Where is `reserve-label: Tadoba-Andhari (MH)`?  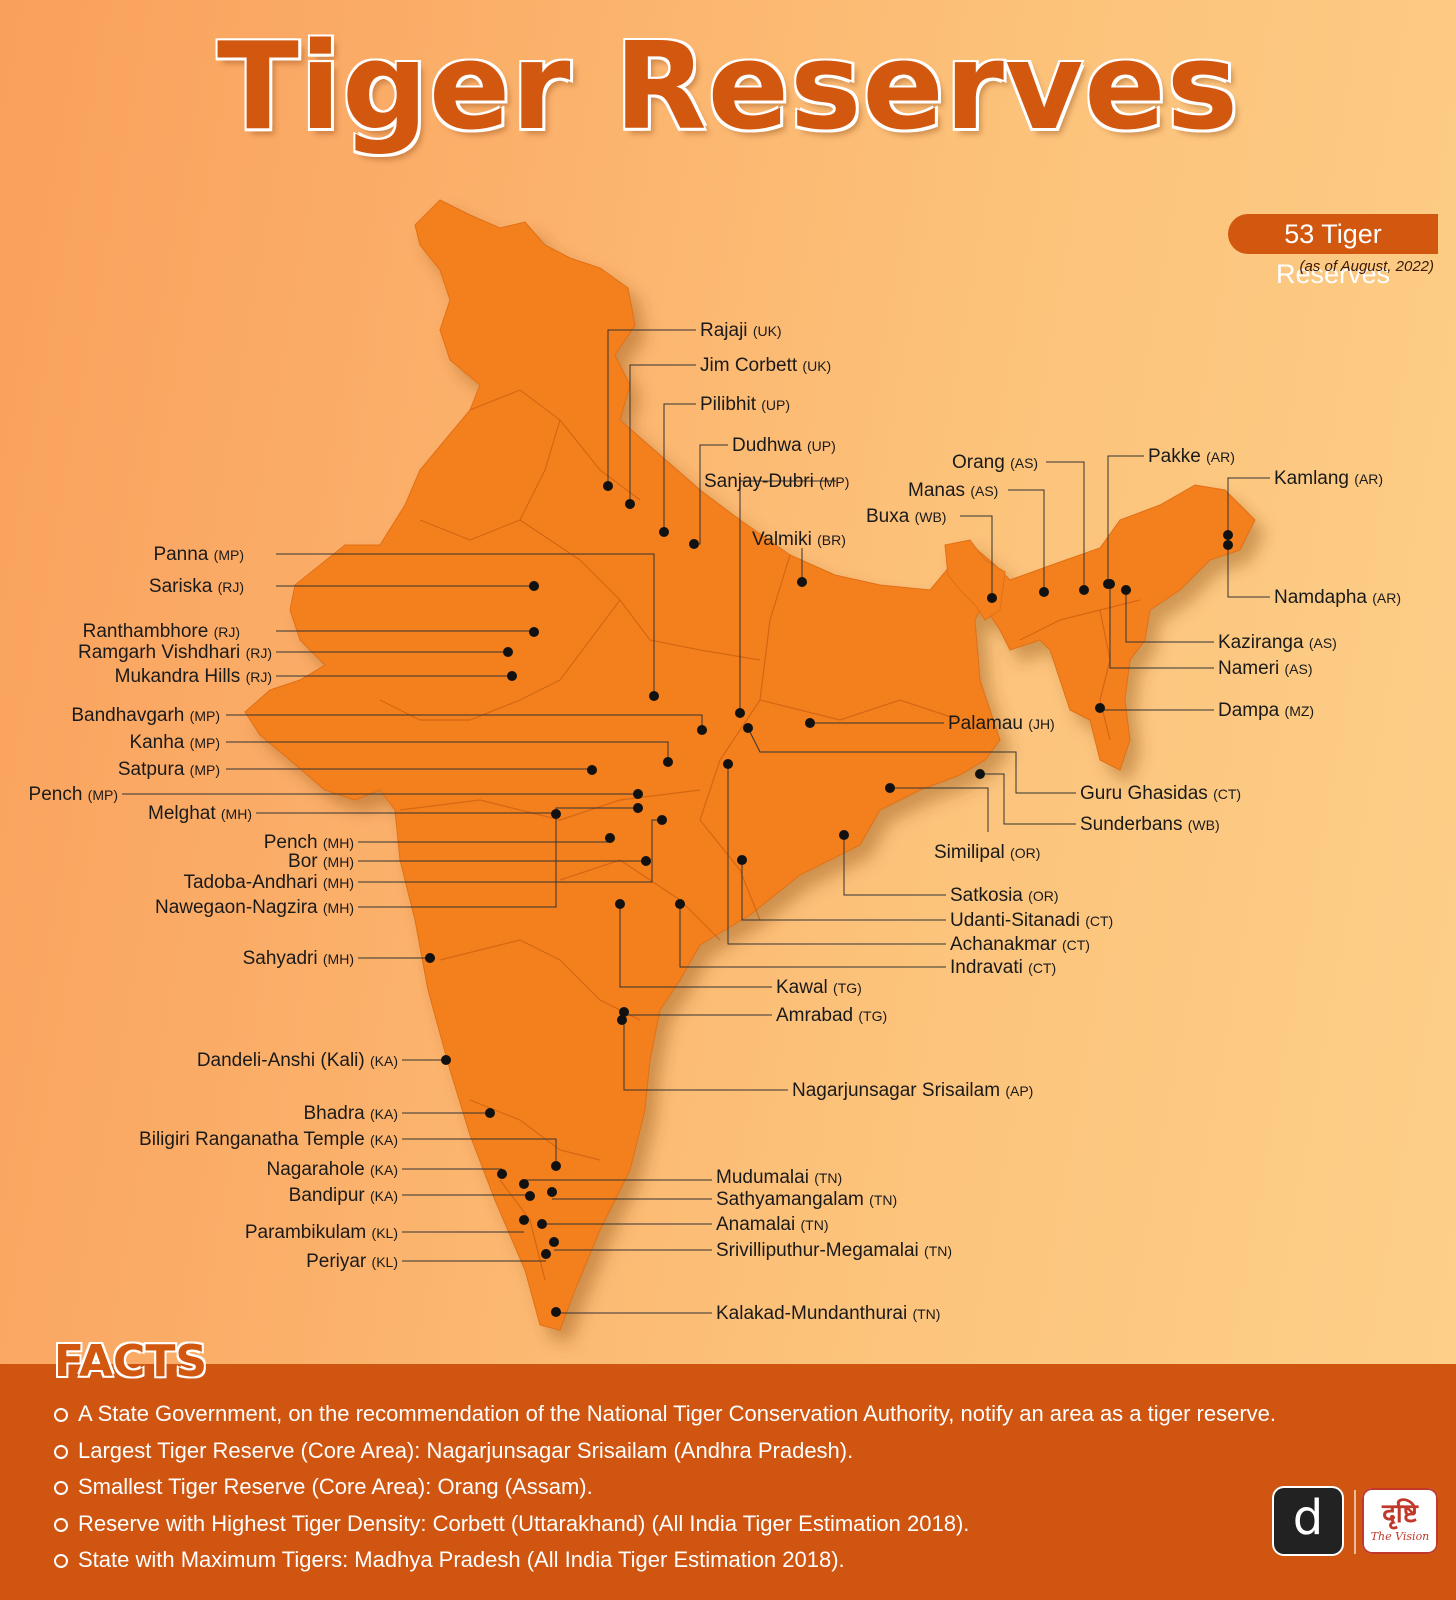 reserve-label: Tadoba-Andhari (MH) is located at coordinates (268, 882).